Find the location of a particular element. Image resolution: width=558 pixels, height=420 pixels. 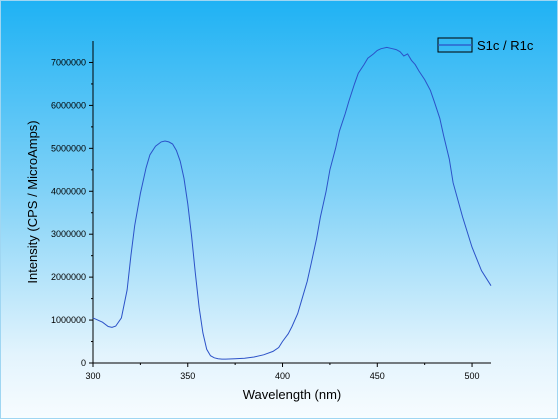

y-tick-label: 4000000 is located at coordinates (68, 191).